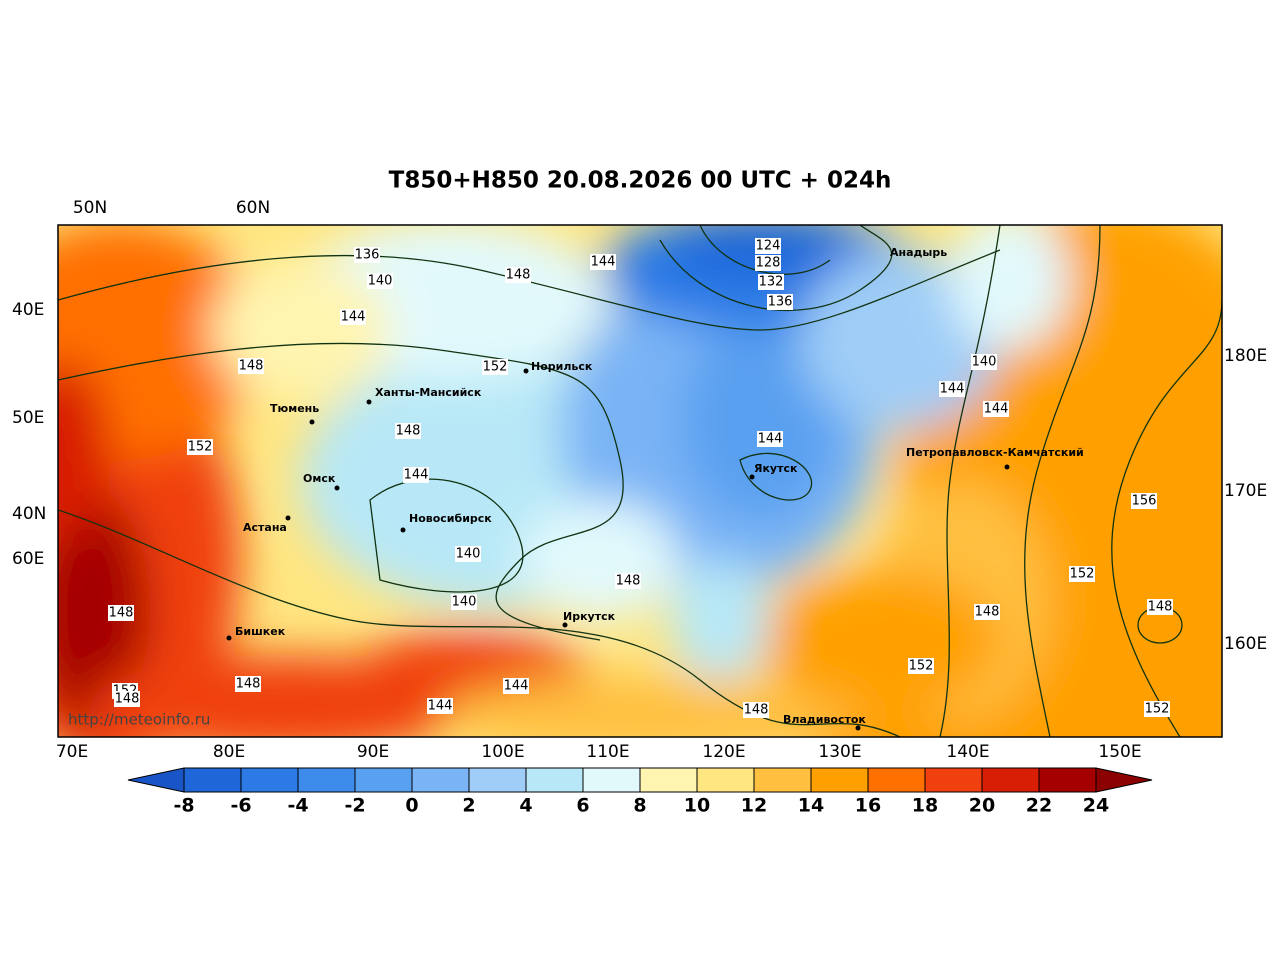 The width and height of the screenshot is (1281, 967). I want to click on contour-label: 136, so click(367, 255).